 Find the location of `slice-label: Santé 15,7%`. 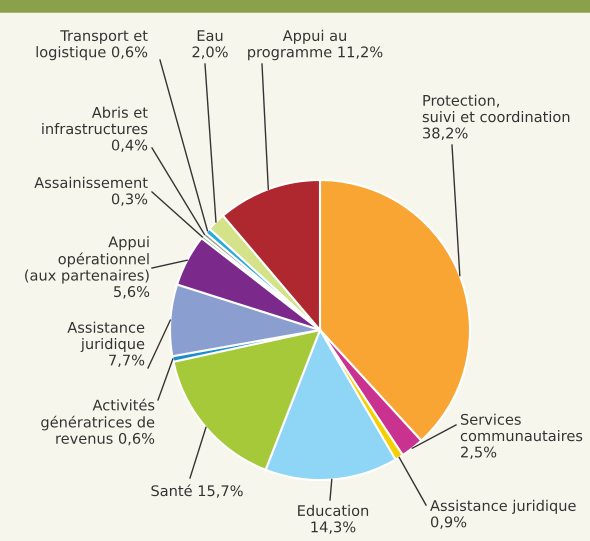

slice-label: Santé 15,7% is located at coordinates (197, 491).